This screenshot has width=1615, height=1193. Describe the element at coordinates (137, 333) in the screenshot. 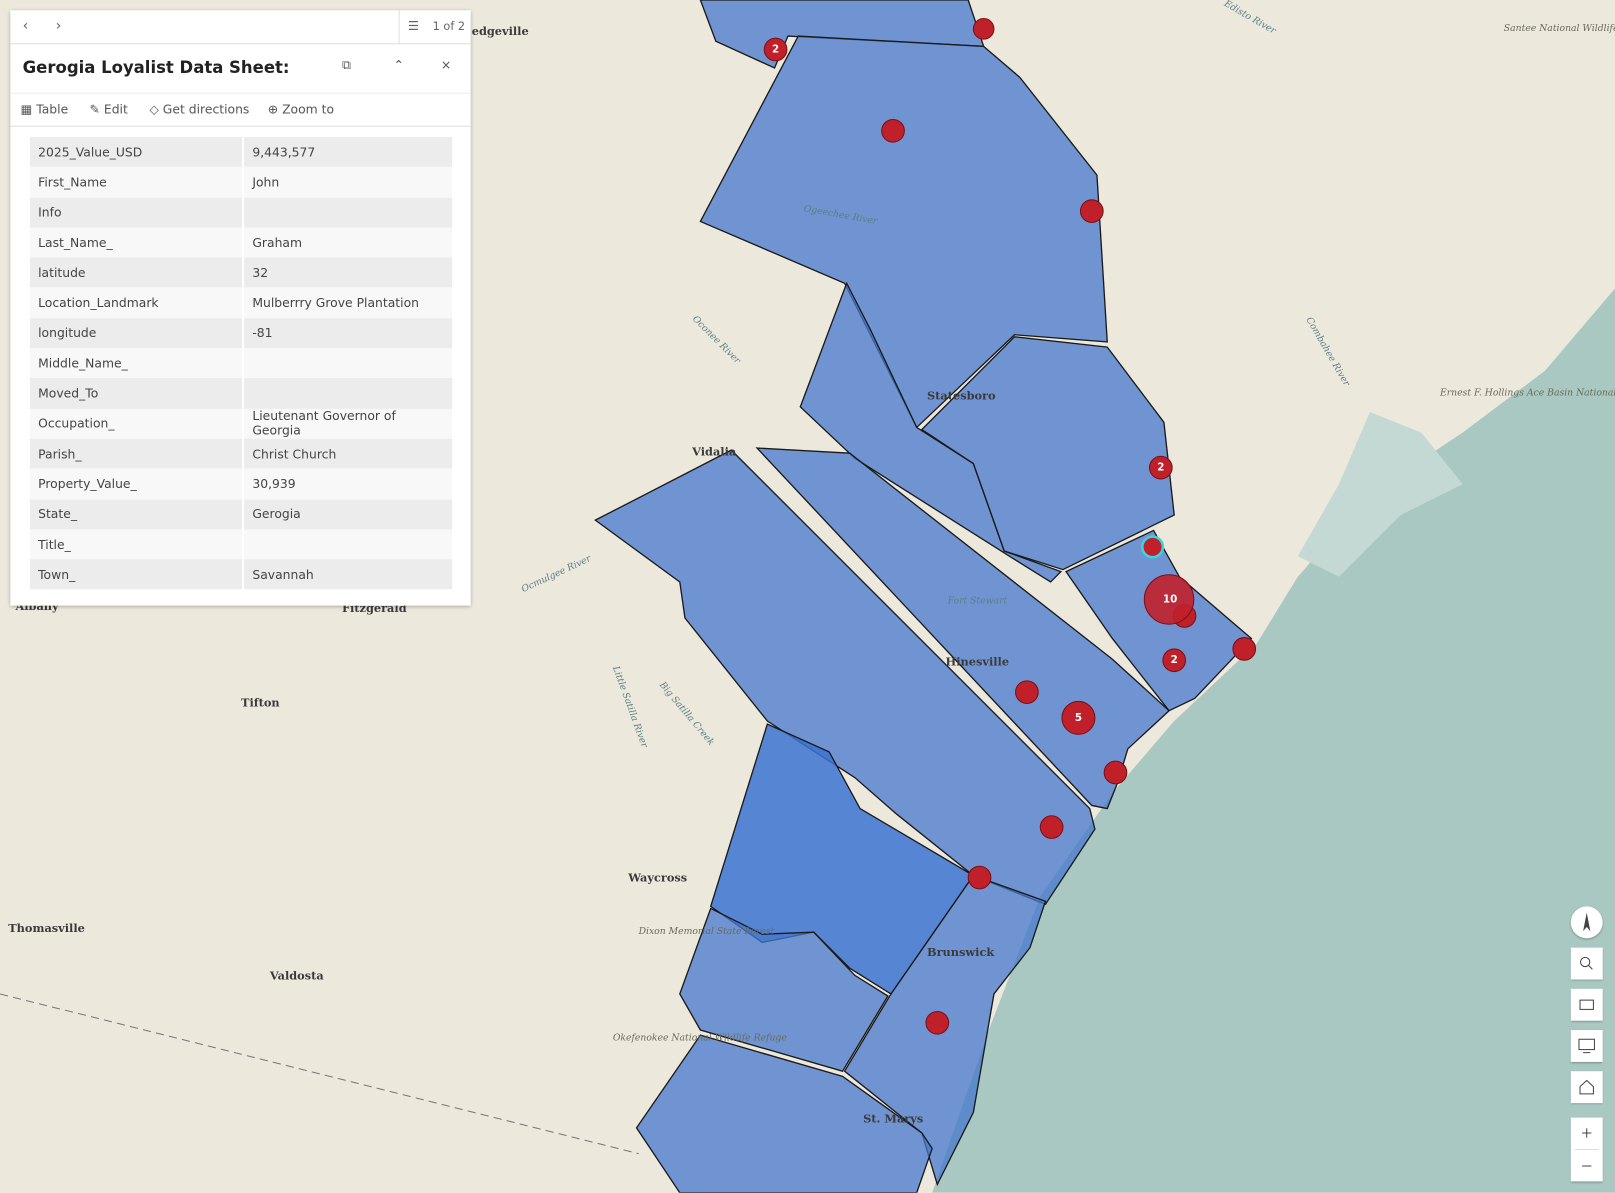

I see `attribute-name: longitude` at that location.